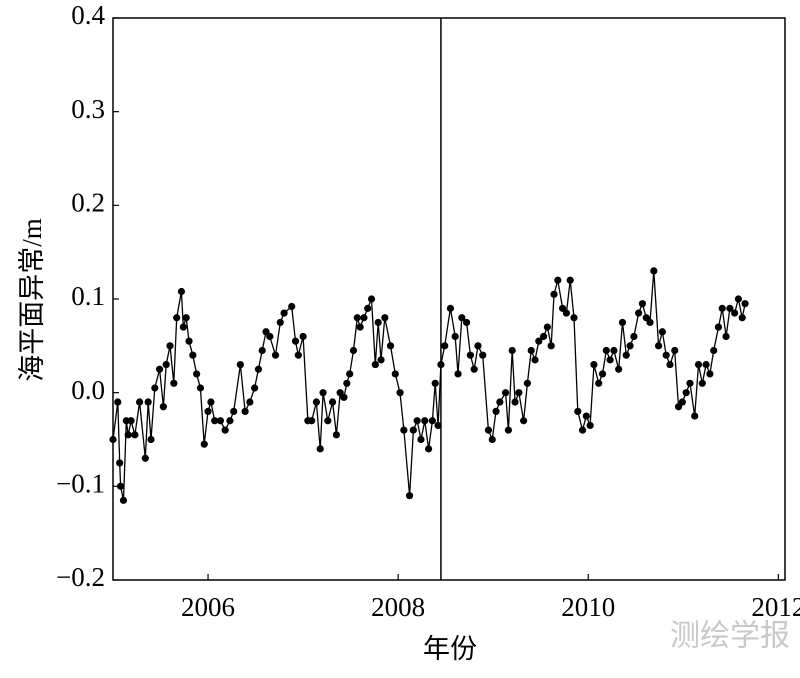 Image resolution: width=800 pixels, height=678 pixels. Describe the element at coordinates (775, 607) in the screenshot. I see `x-tick-label: 2012` at that location.